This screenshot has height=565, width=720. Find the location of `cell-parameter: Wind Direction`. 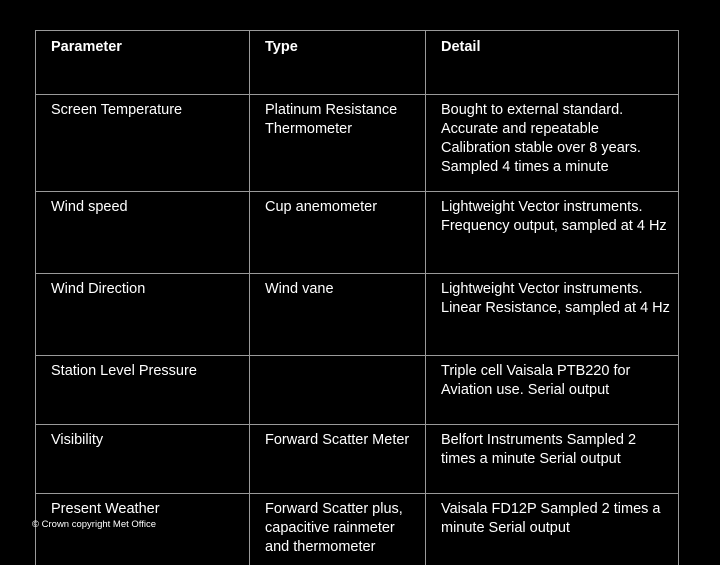

cell-parameter: Wind Direction is located at coordinates (143, 315).